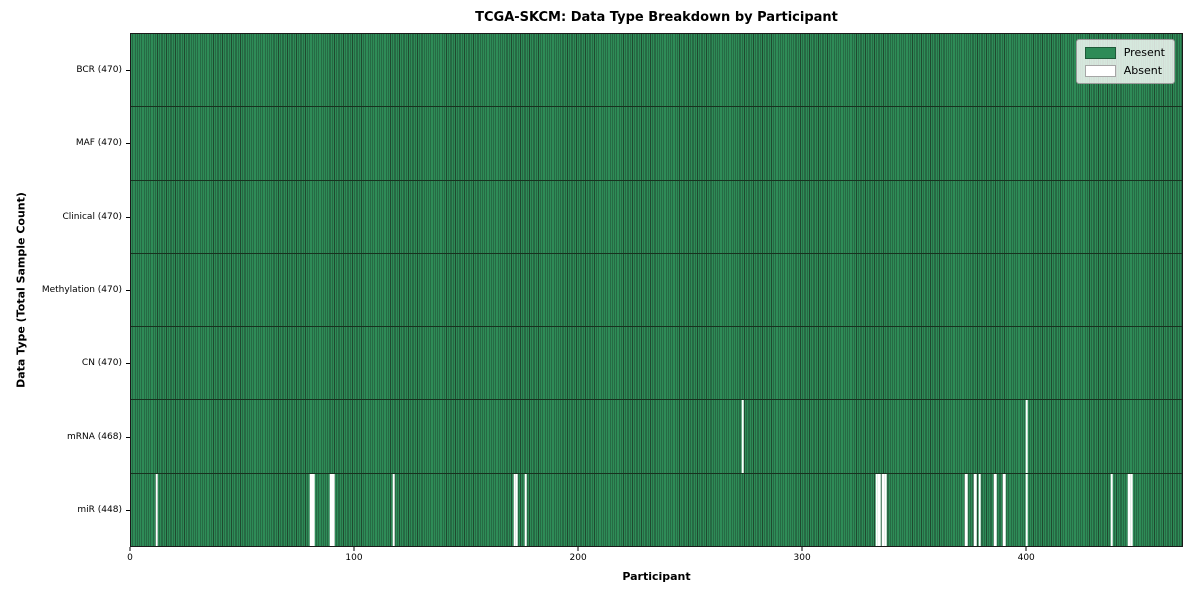 The image size is (1200, 600). Describe the element at coordinates (802, 558) in the screenshot. I see `x-tick-label: 300` at that location.